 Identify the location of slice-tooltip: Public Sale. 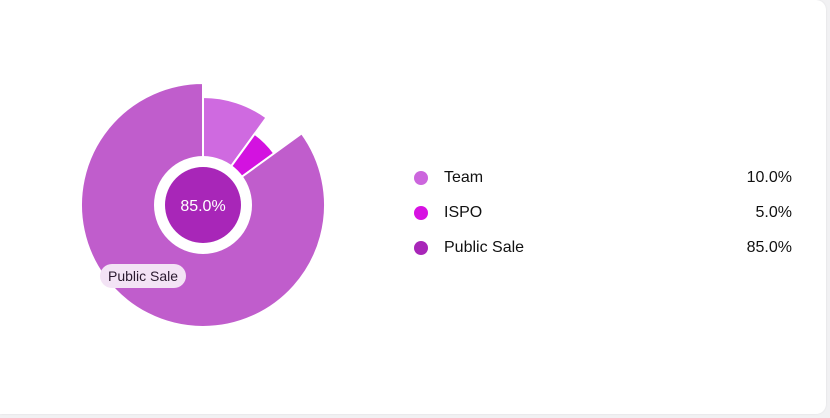
(143, 276).